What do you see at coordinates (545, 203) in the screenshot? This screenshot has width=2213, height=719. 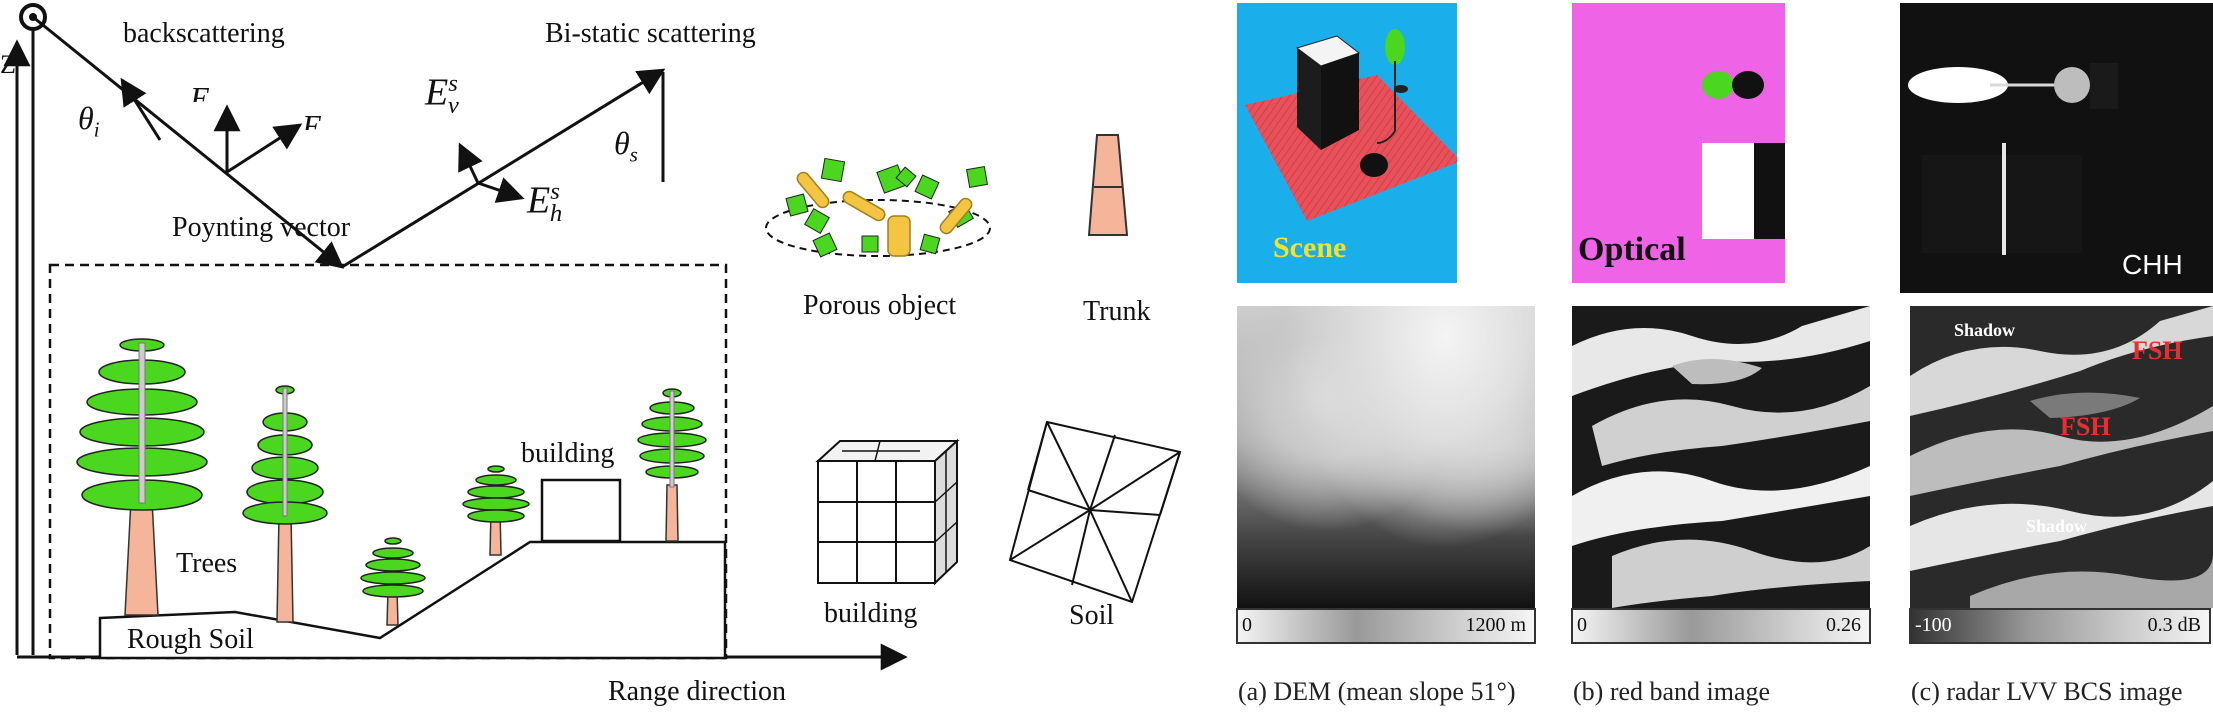 I see `eh-label: Esh` at bounding box center [545, 203].